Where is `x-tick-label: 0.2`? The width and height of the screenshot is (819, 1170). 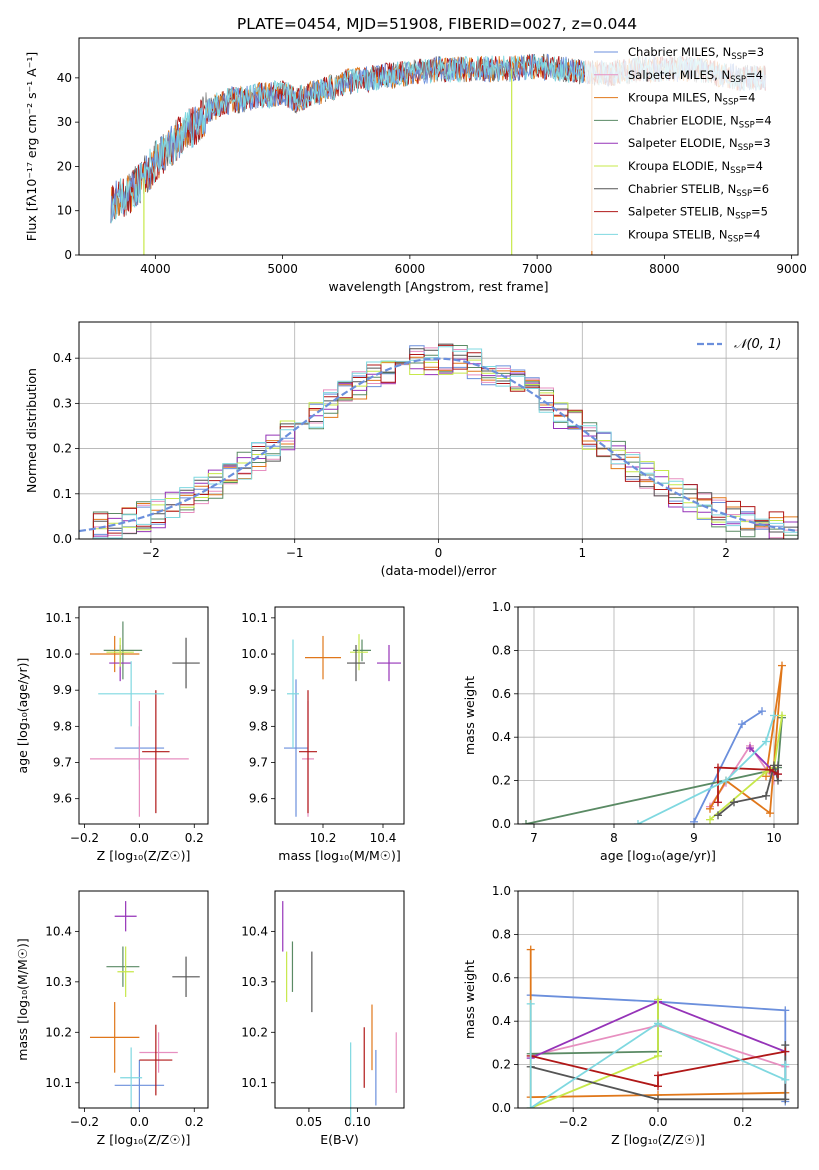
x-tick-label: 0.2 is located at coordinates (742, 1122).